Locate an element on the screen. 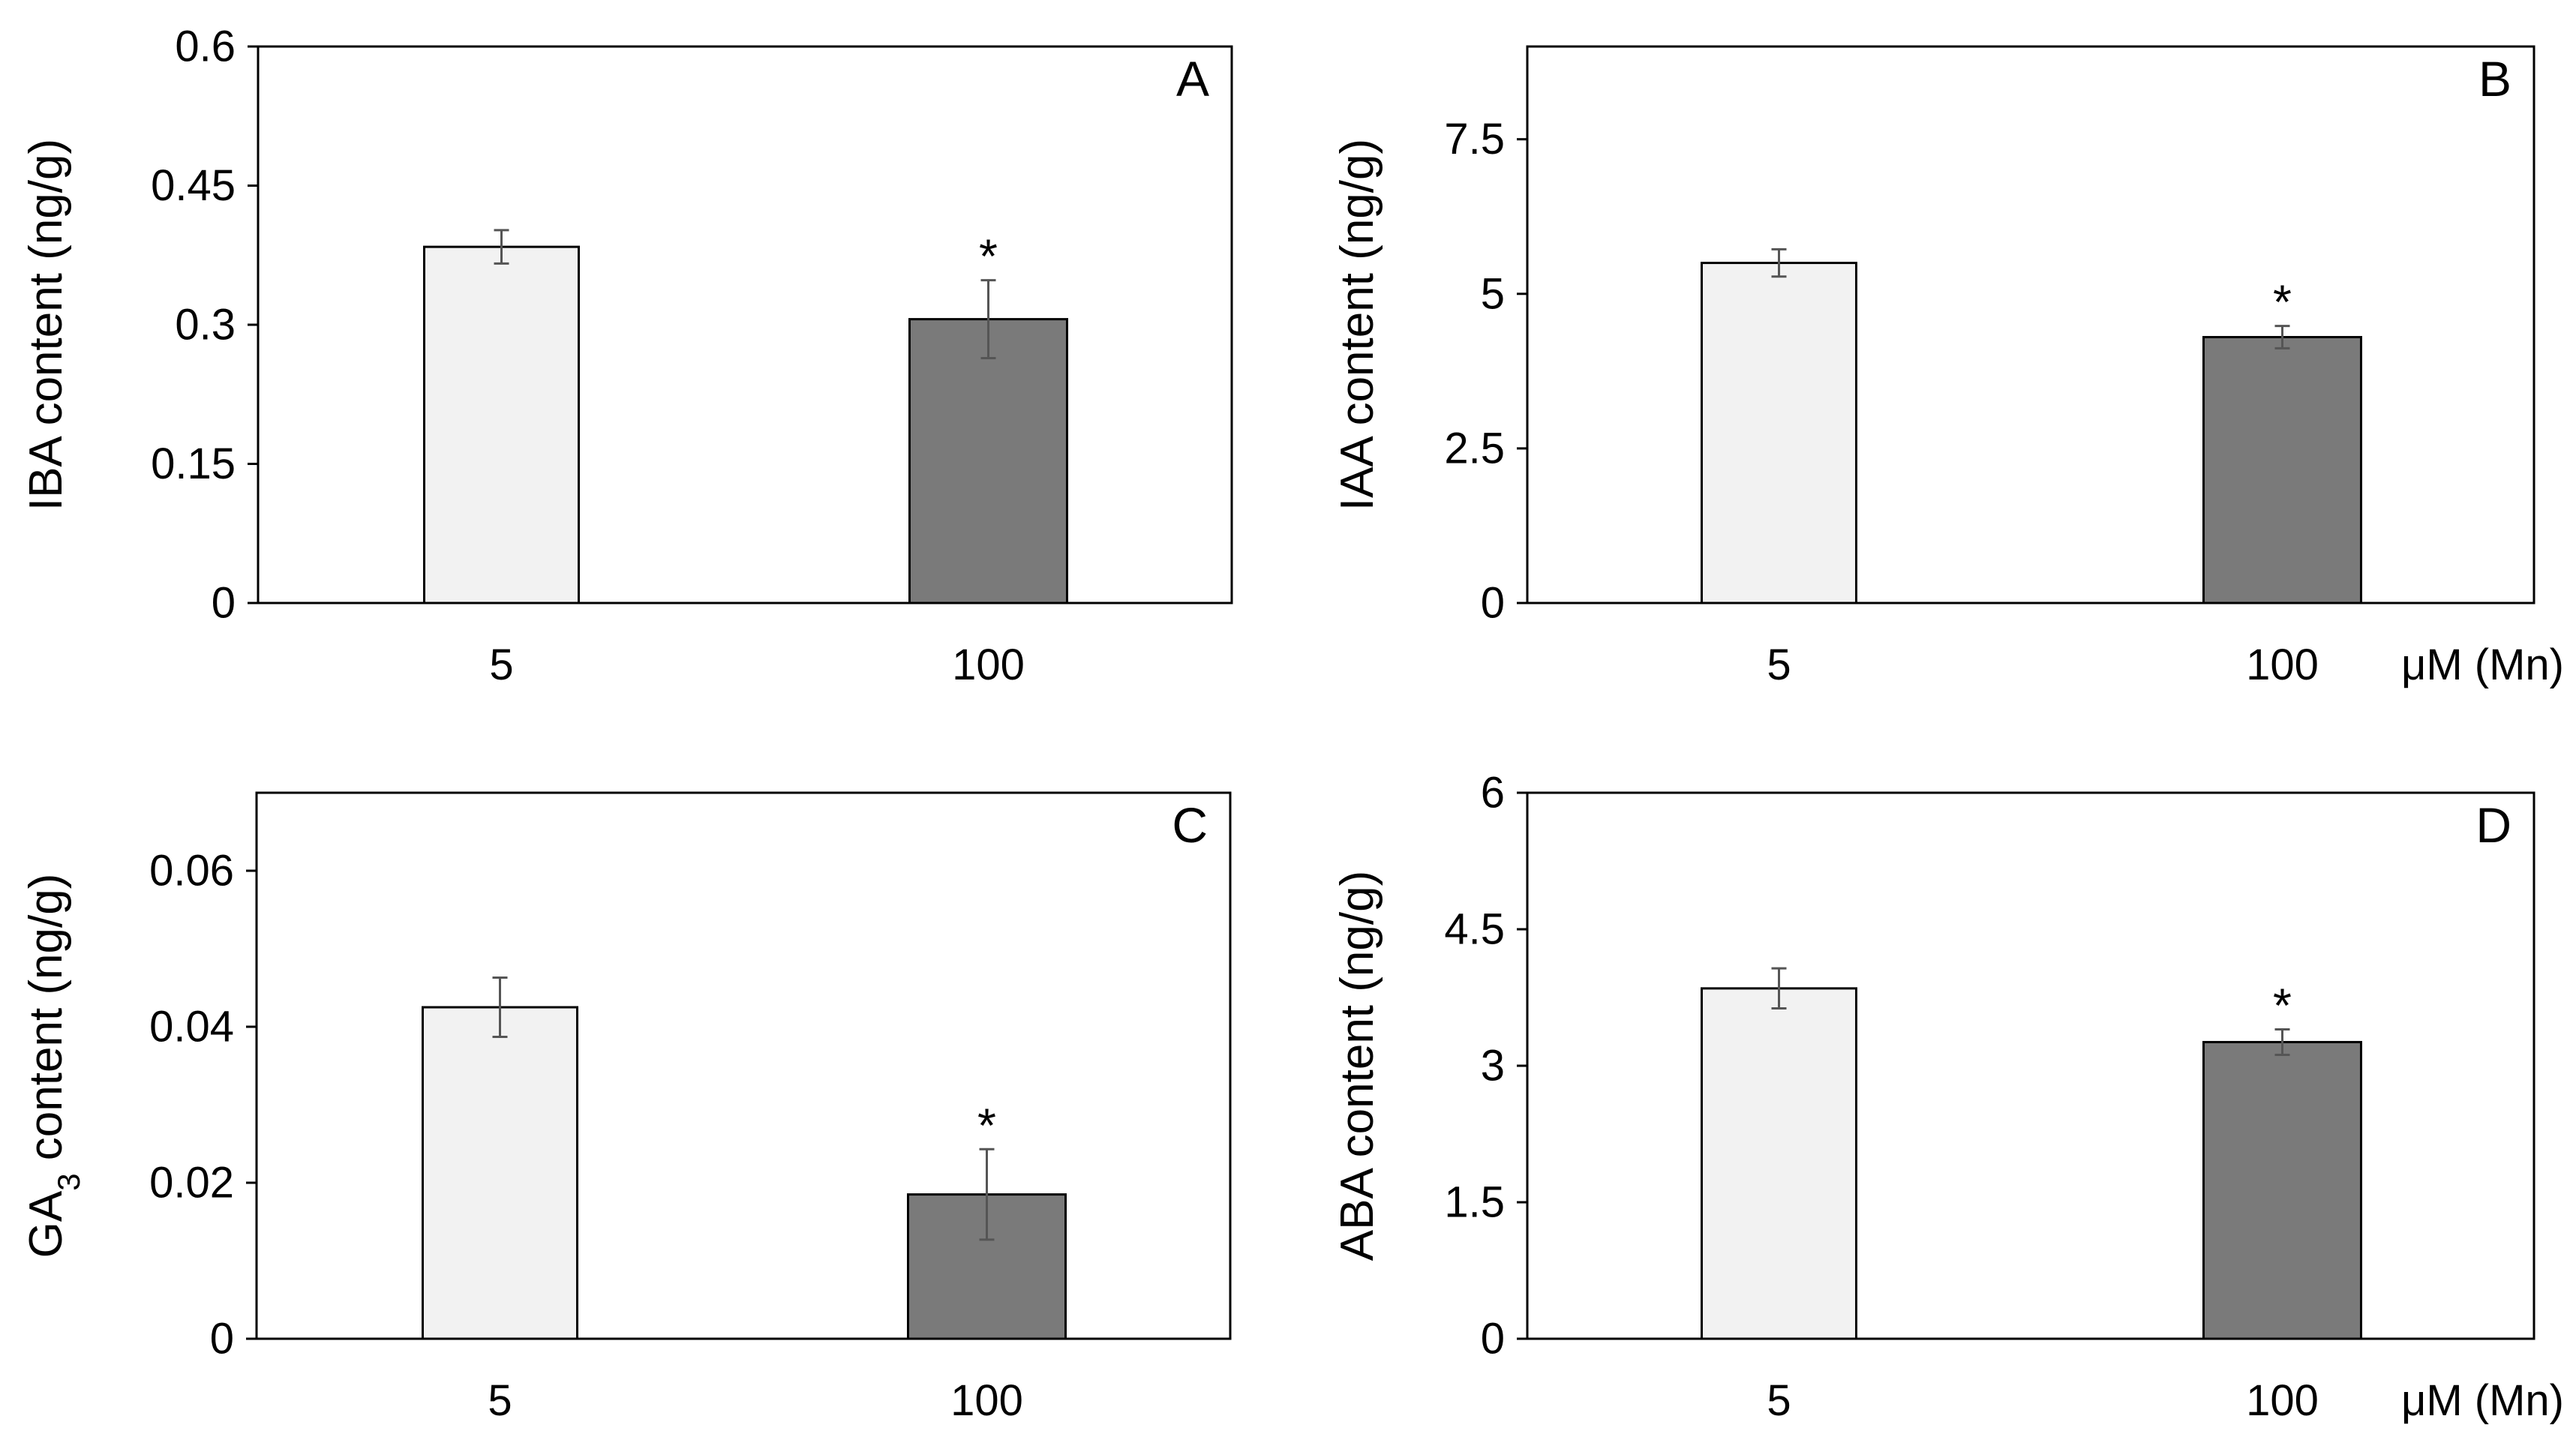 The image size is (2576, 1446). panel-letter: B is located at coordinates (2494, 78).